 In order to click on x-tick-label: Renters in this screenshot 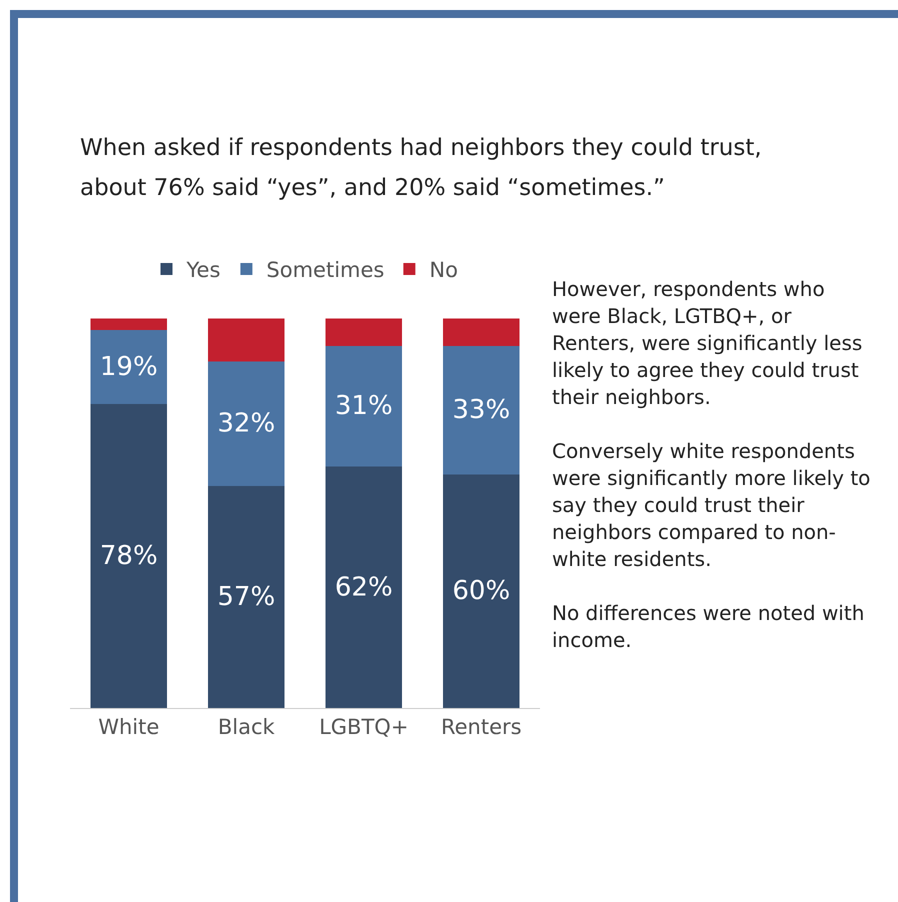, I will do `click(481, 727)`.